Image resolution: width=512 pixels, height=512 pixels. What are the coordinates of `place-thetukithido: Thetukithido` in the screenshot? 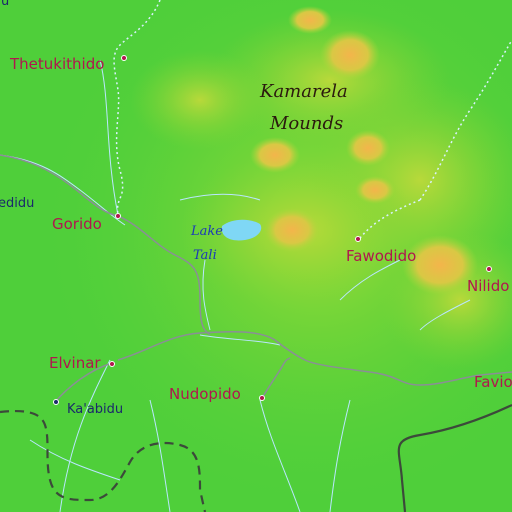 It's located at (68, 64).